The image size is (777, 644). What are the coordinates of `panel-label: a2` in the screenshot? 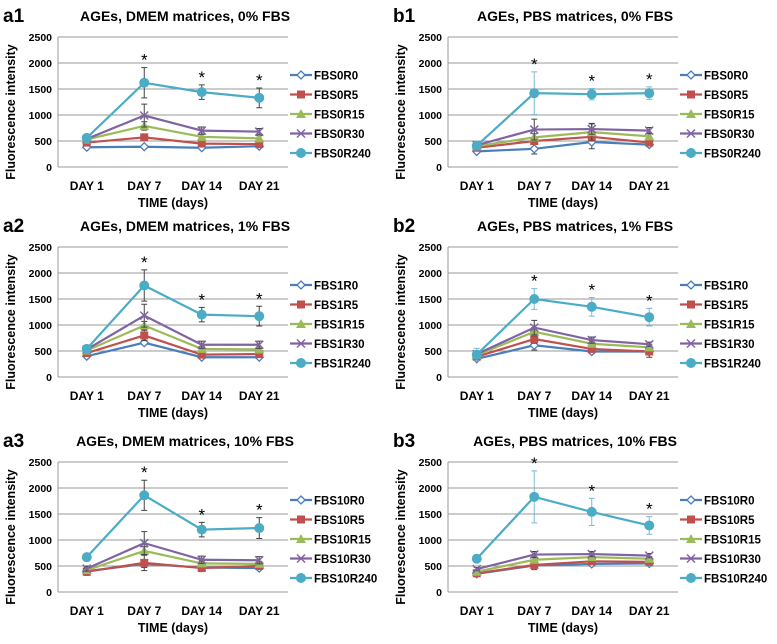 It's located at (13, 226).